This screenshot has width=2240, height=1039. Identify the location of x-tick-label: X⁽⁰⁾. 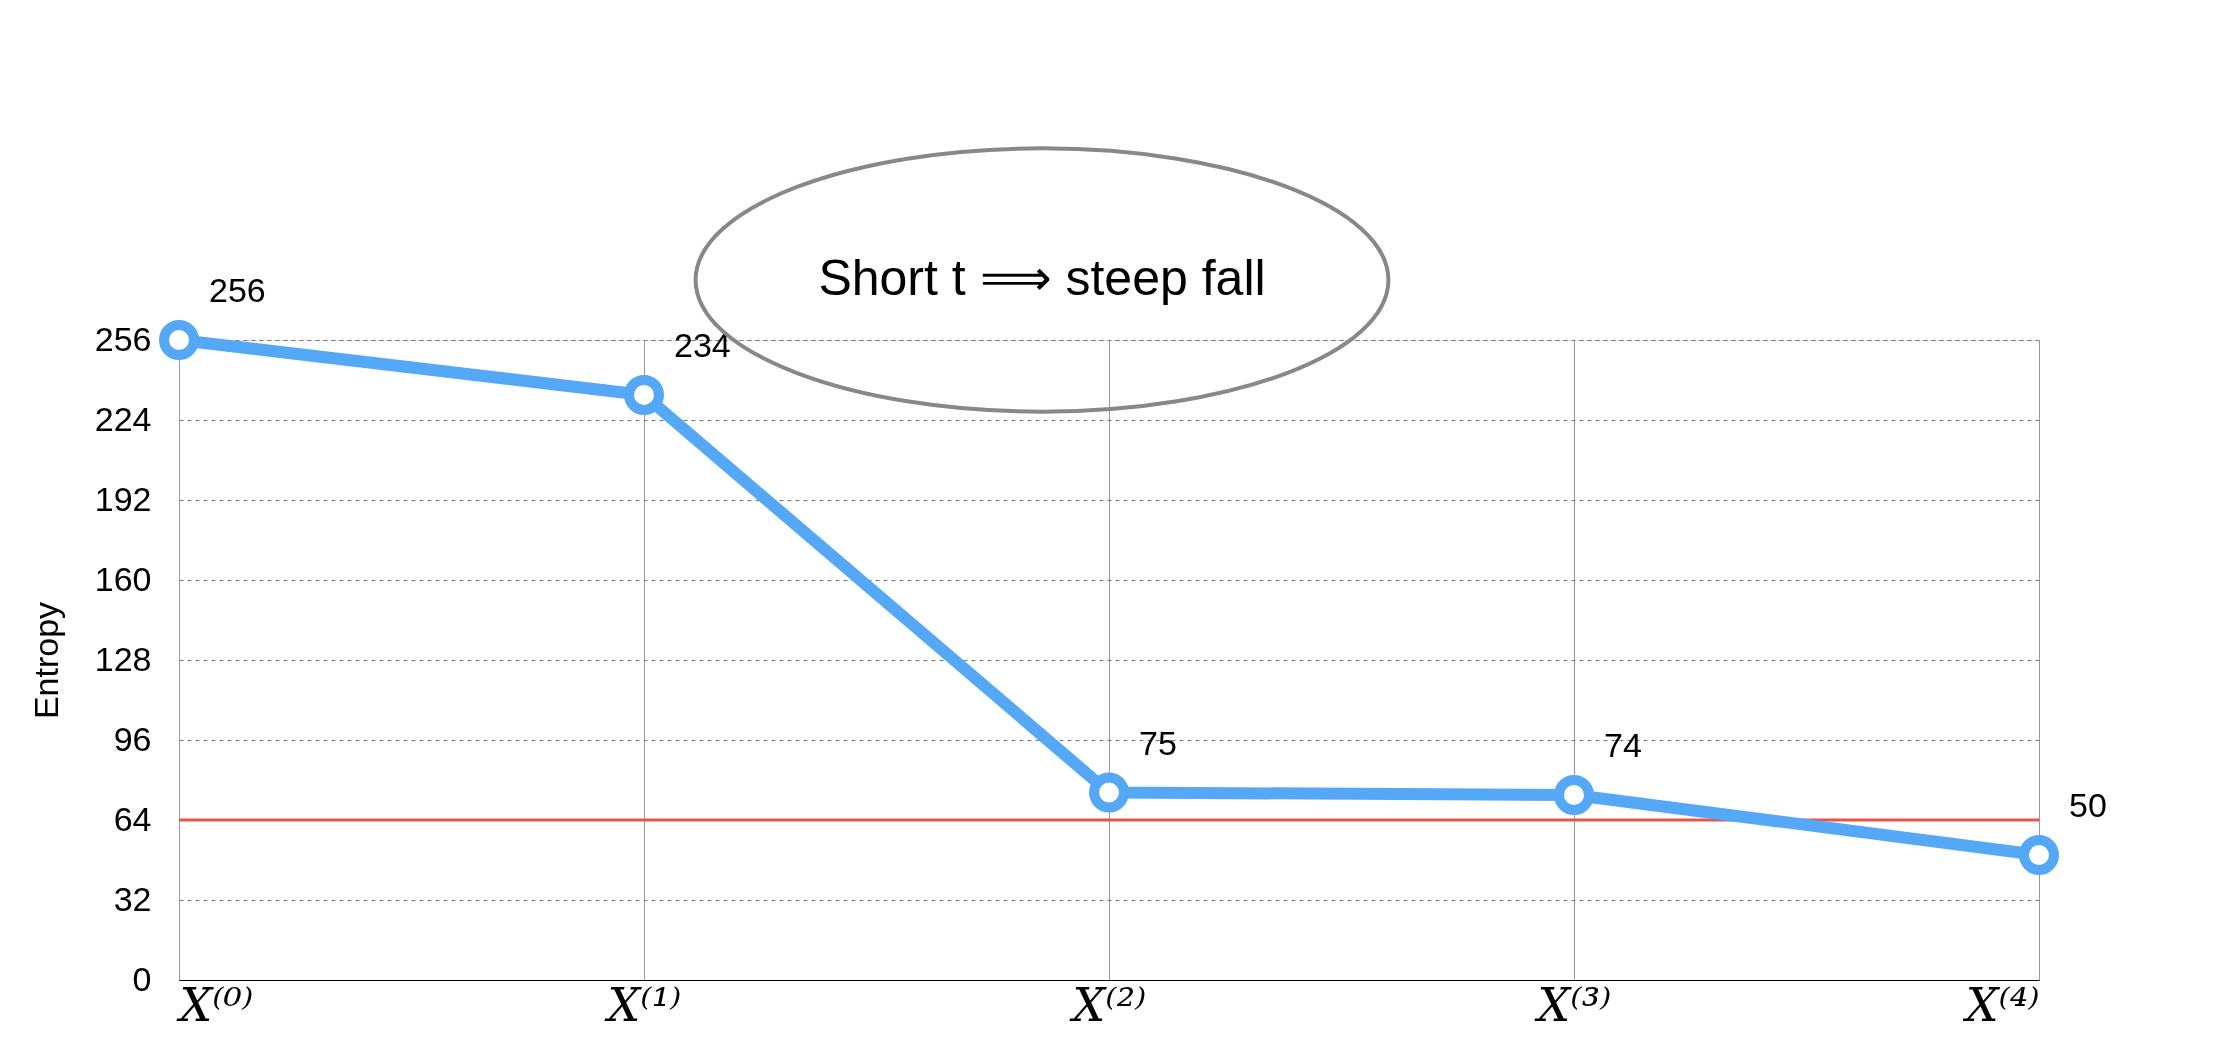
(215, 1004).